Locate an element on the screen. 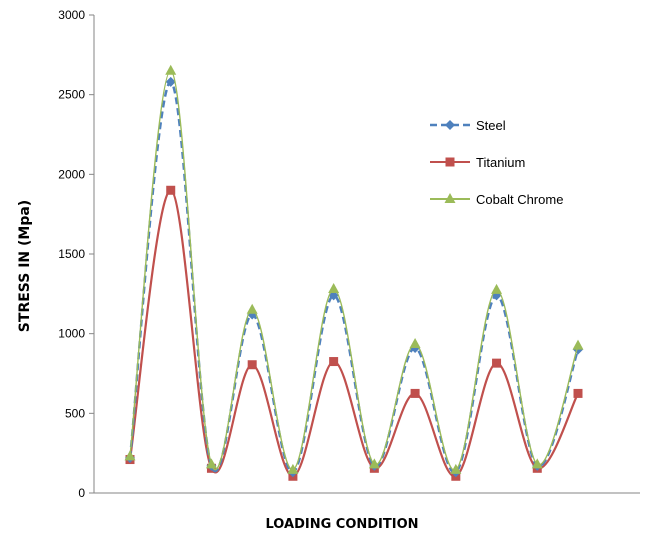  legend: Steel Titanium Cobalt Chrome is located at coordinates (496, 162).